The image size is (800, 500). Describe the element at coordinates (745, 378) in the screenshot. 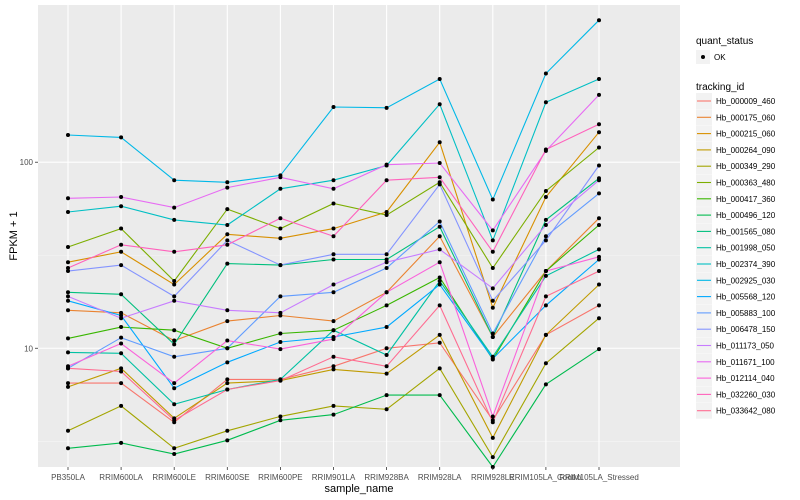

I see `legend-label: Hb_012114_040` at that location.